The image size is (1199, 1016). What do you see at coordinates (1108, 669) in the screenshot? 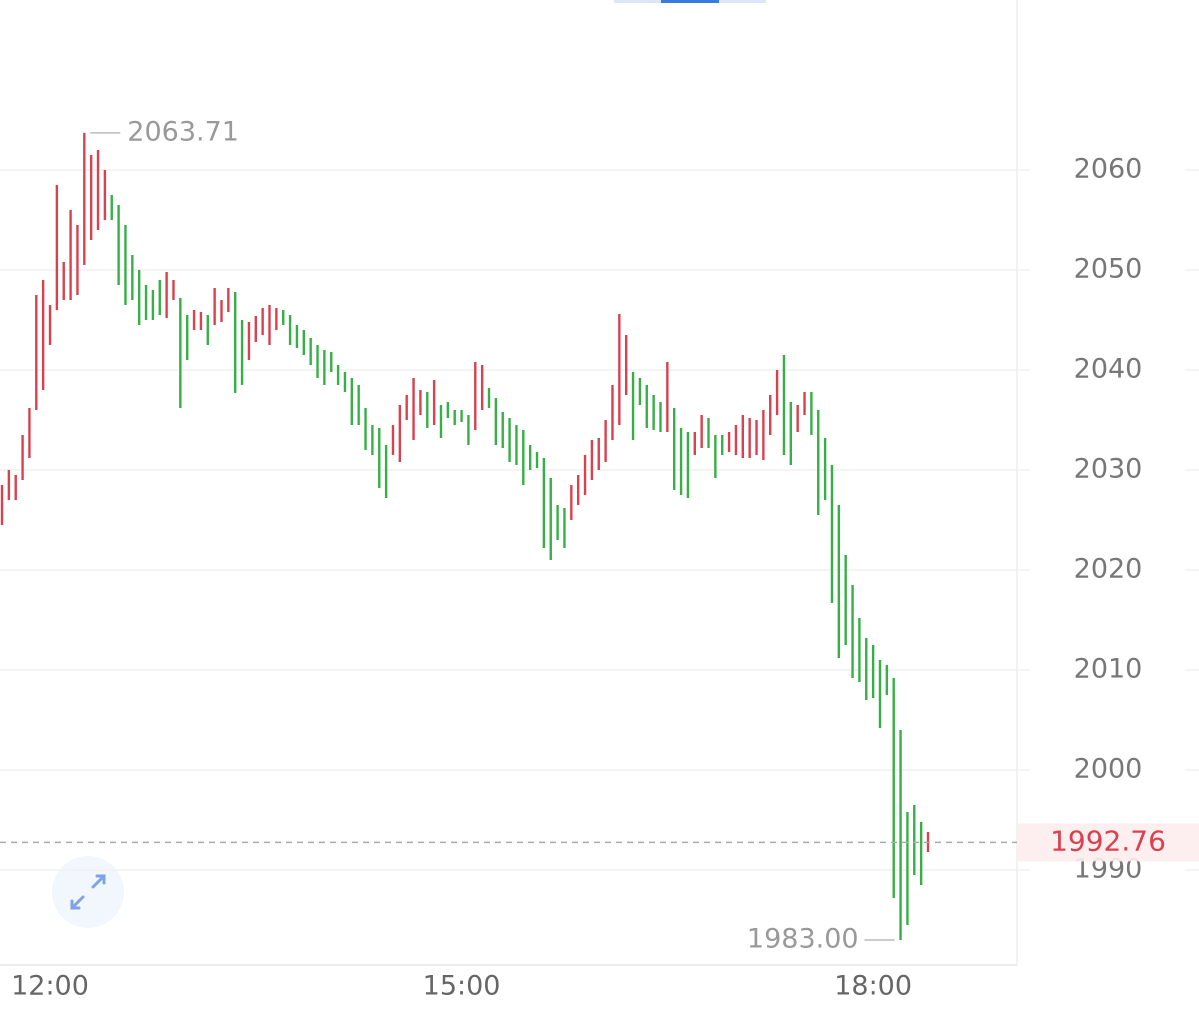
I see `y-tick-label: 2010` at bounding box center [1108, 669].